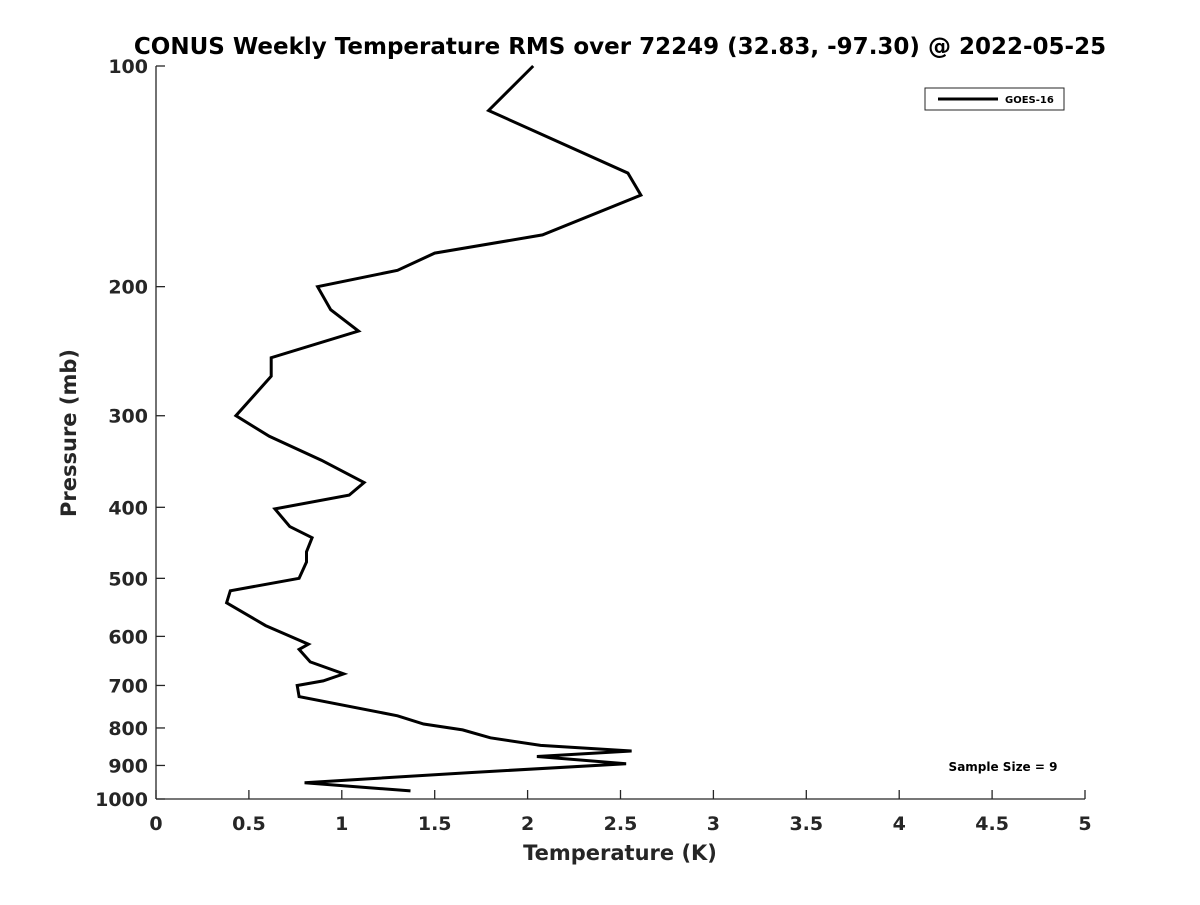 The width and height of the screenshot is (1200, 905). Describe the element at coordinates (341, 824) in the screenshot. I see `x-tick-label: 1` at that location.